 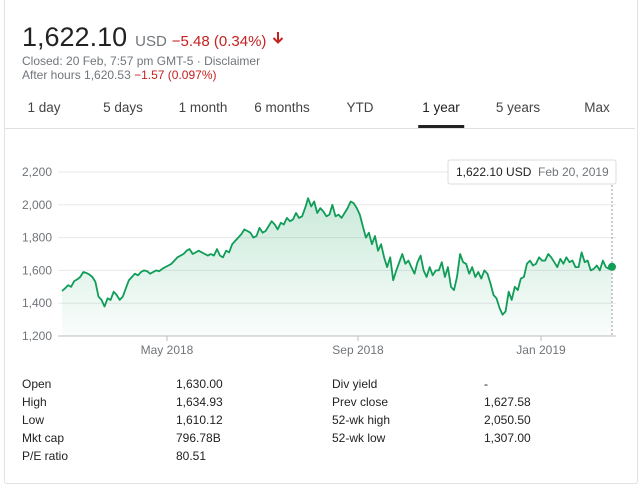 What do you see at coordinates (361, 420) in the screenshot?
I see `stat-label-52-wk-high: 52-wk high` at bounding box center [361, 420].